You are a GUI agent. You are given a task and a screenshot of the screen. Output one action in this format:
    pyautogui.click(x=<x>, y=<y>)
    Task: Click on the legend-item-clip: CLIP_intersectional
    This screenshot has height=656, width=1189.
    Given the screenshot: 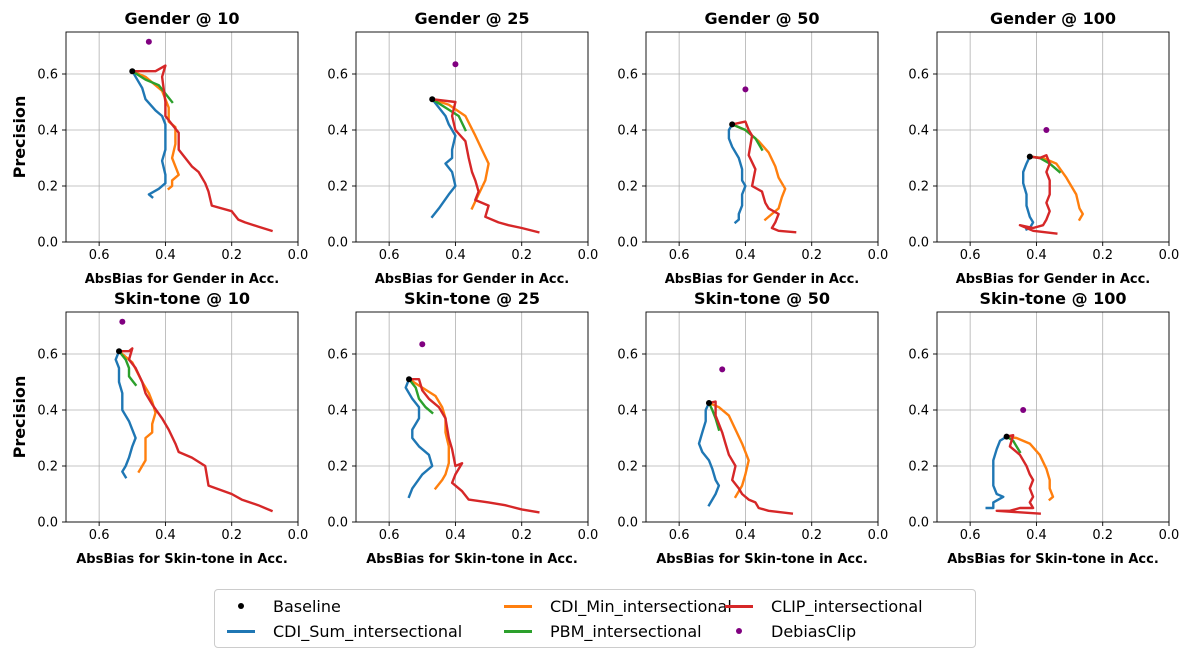 What is the action you would take?
    pyautogui.click(x=822, y=606)
    